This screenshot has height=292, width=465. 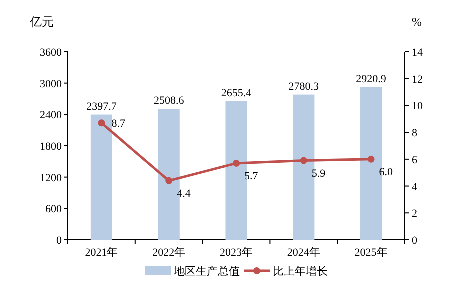 What do you see at coordinates (59, 241) in the screenshot?
I see `y-tick-label: 0` at bounding box center [59, 241].